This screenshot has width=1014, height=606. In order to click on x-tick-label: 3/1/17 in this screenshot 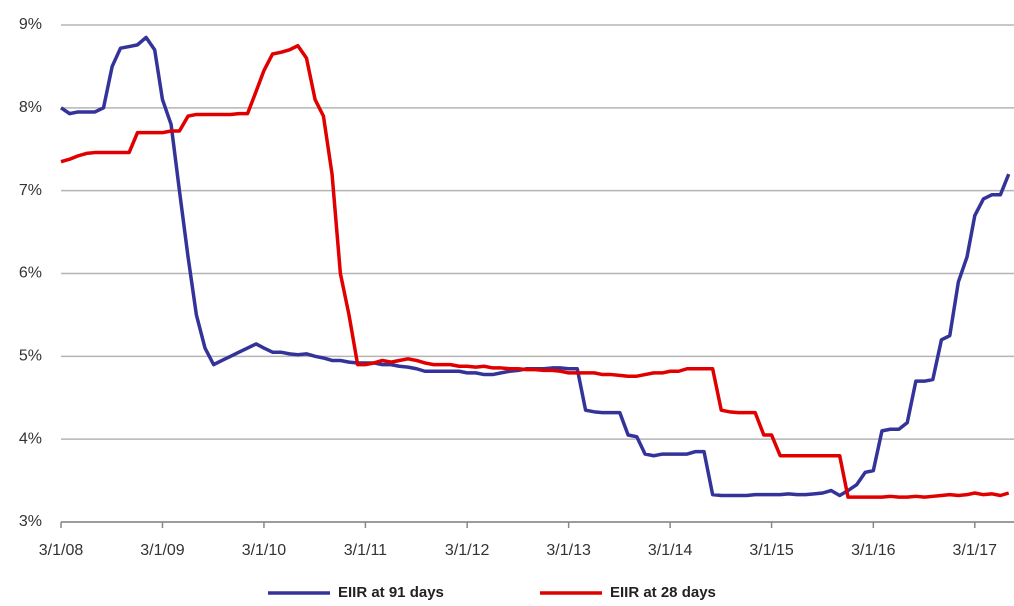, I will do `click(975, 550)`.